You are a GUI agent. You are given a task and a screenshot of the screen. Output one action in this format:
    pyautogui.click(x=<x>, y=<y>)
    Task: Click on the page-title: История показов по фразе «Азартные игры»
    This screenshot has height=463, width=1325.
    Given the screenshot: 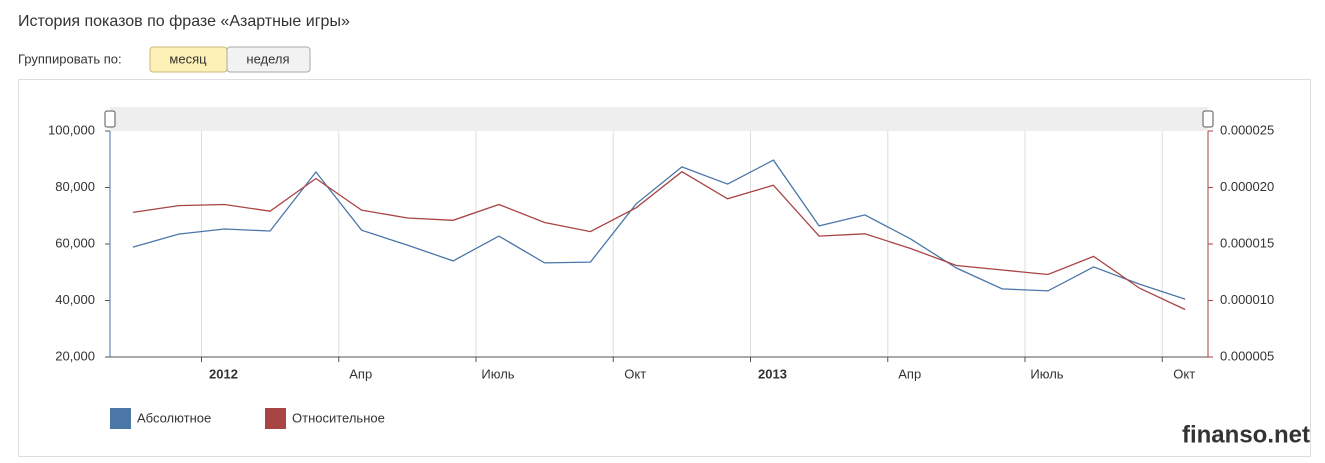 What is the action you would take?
    pyautogui.click(x=184, y=21)
    